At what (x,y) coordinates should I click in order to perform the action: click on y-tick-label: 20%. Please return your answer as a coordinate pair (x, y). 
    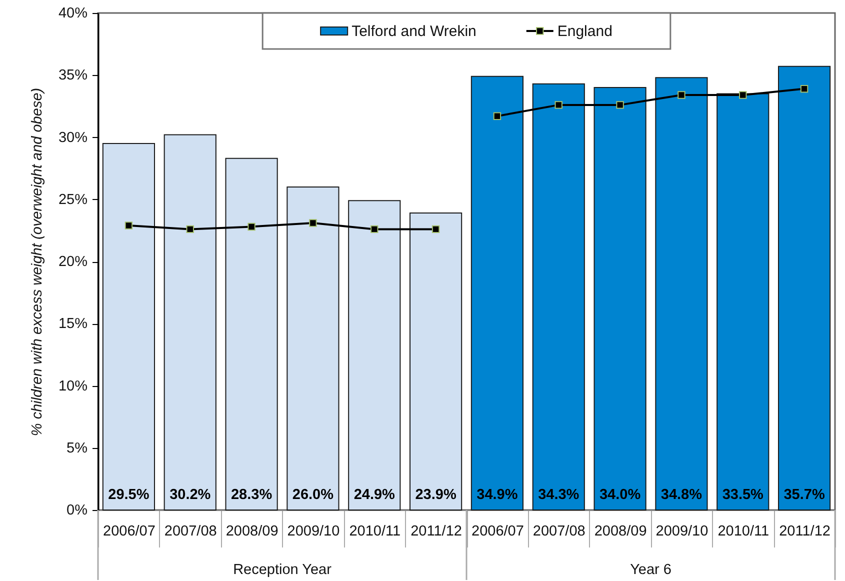
    Looking at the image, I should click on (73, 262).